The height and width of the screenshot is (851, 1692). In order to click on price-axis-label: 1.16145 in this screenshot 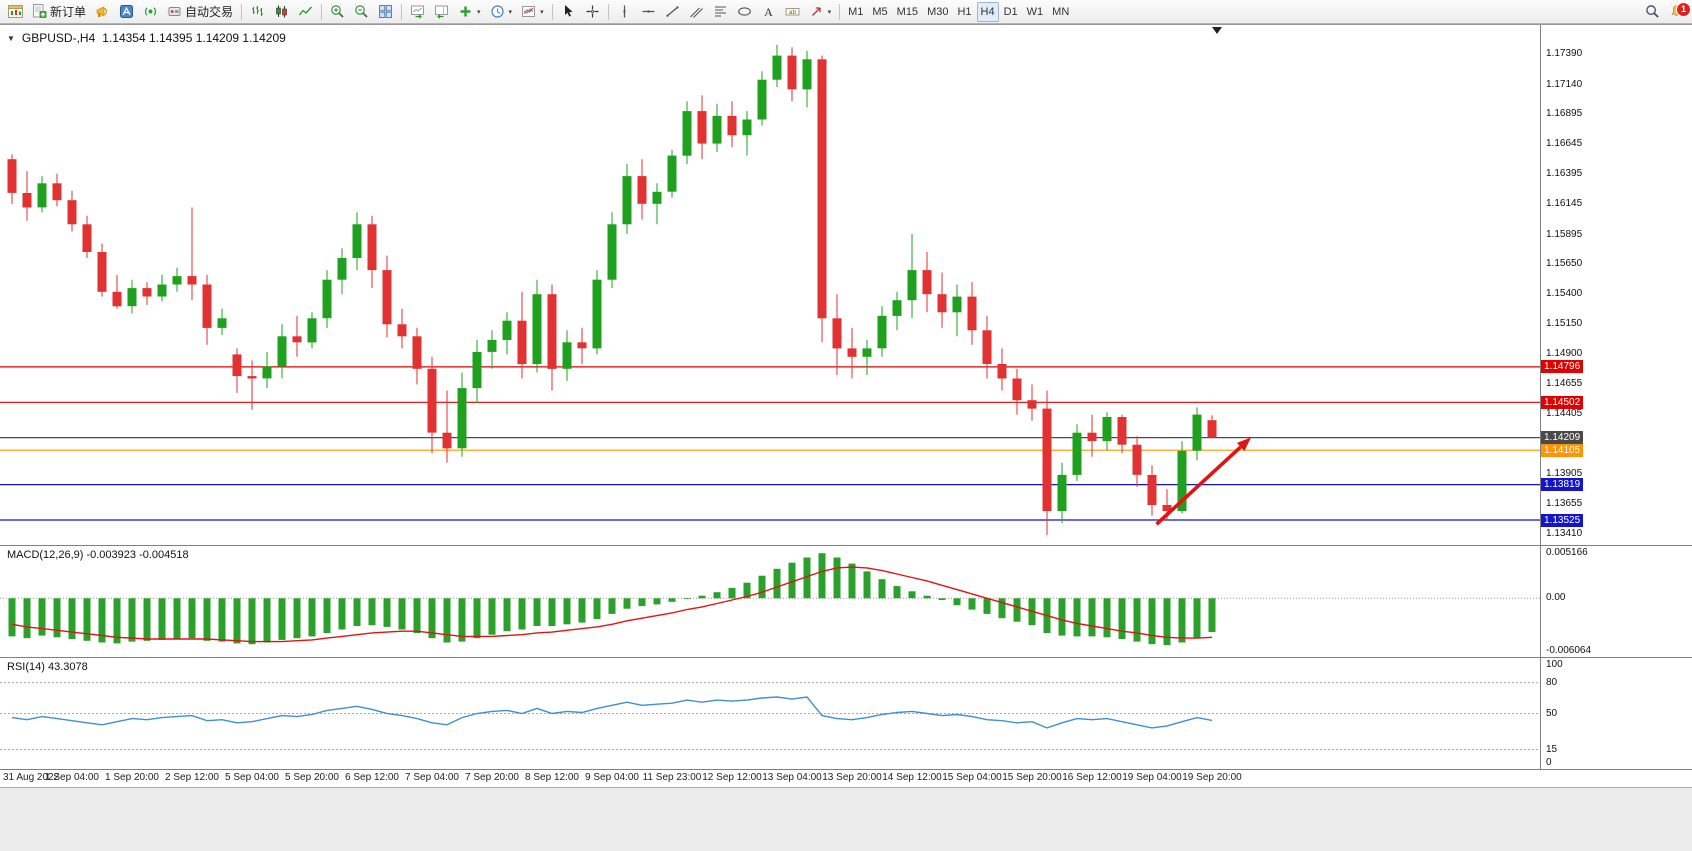, I will do `click(1564, 203)`.